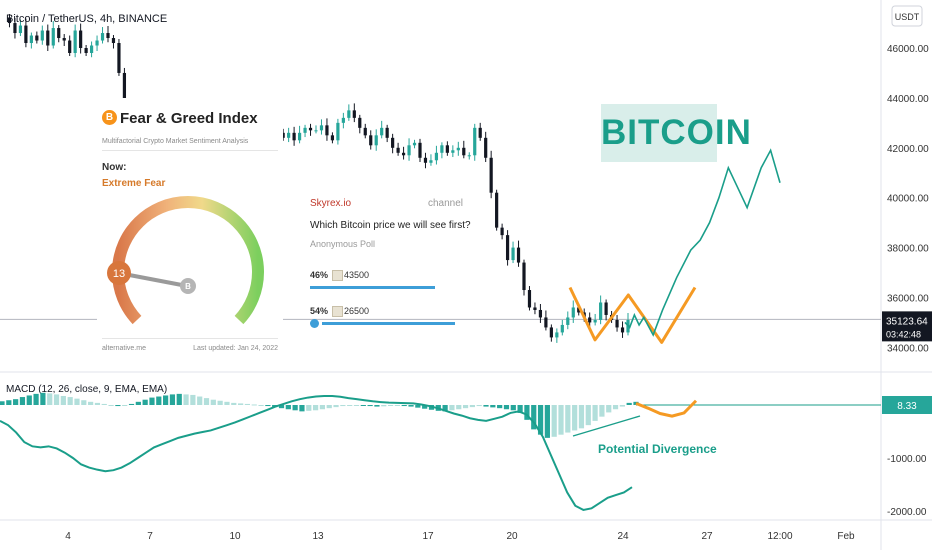 This screenshot has width=932, height=550. What do you see at coordinates (337, 311) in the screenshot?
I see `chart-down-icon` at bounding box center [337, 311].